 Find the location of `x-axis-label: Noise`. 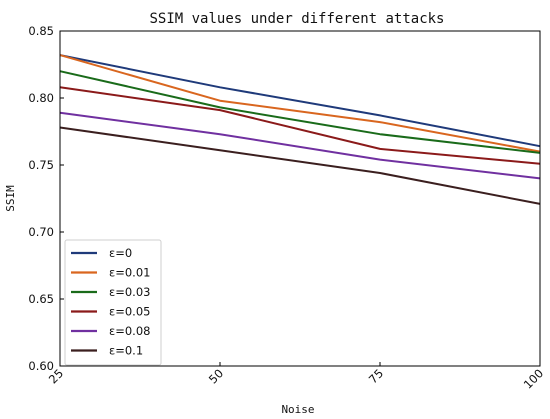

x-axis-label: Noise is located at coordinates (297, 409).